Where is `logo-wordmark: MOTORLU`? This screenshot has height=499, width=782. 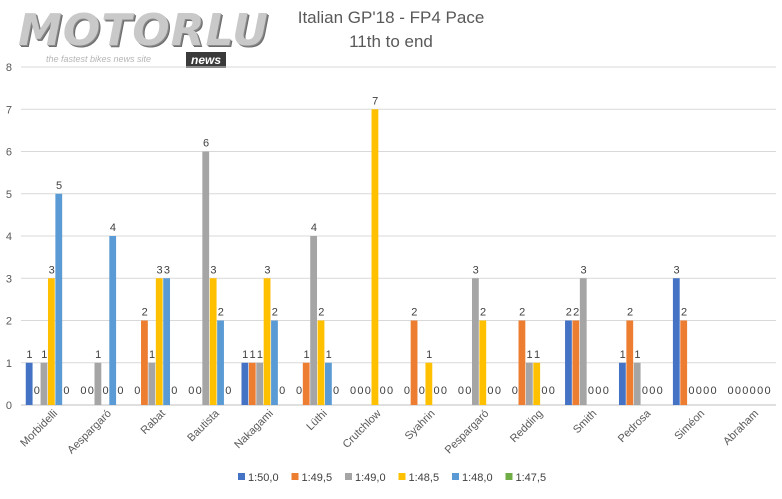 logo-wordmark: MOTORLU is located at coordinates (143, 30).